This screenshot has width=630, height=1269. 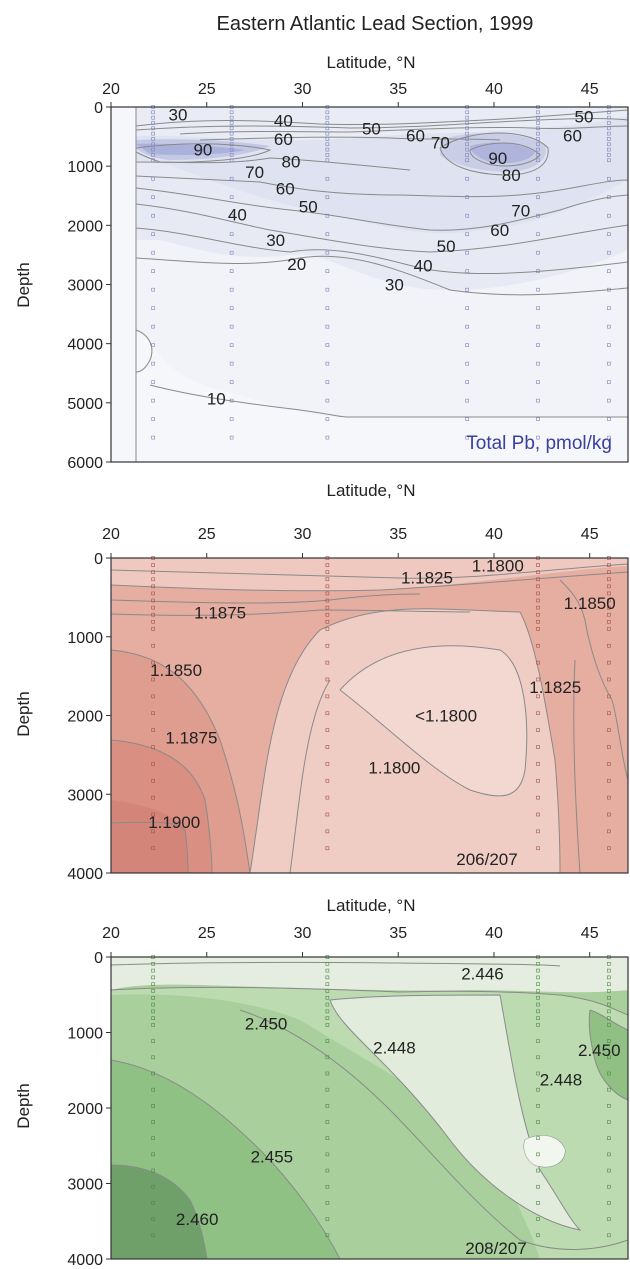 What do you see at coordinates (85, 404) in the screenshot?
I see `panel1-y-tick-label: 5000` at bounding box center [85, 404].